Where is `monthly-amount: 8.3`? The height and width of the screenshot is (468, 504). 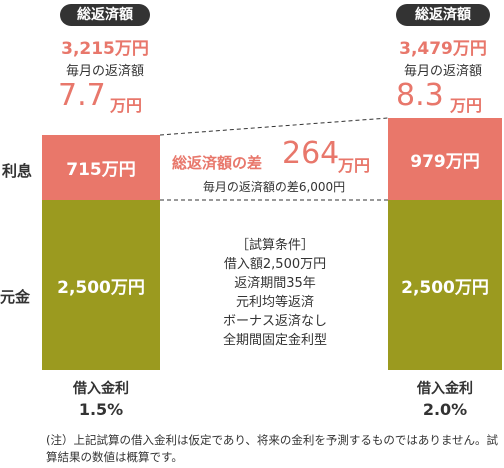
monthly-amount: 8.3 is located at coordinates (420, 95).